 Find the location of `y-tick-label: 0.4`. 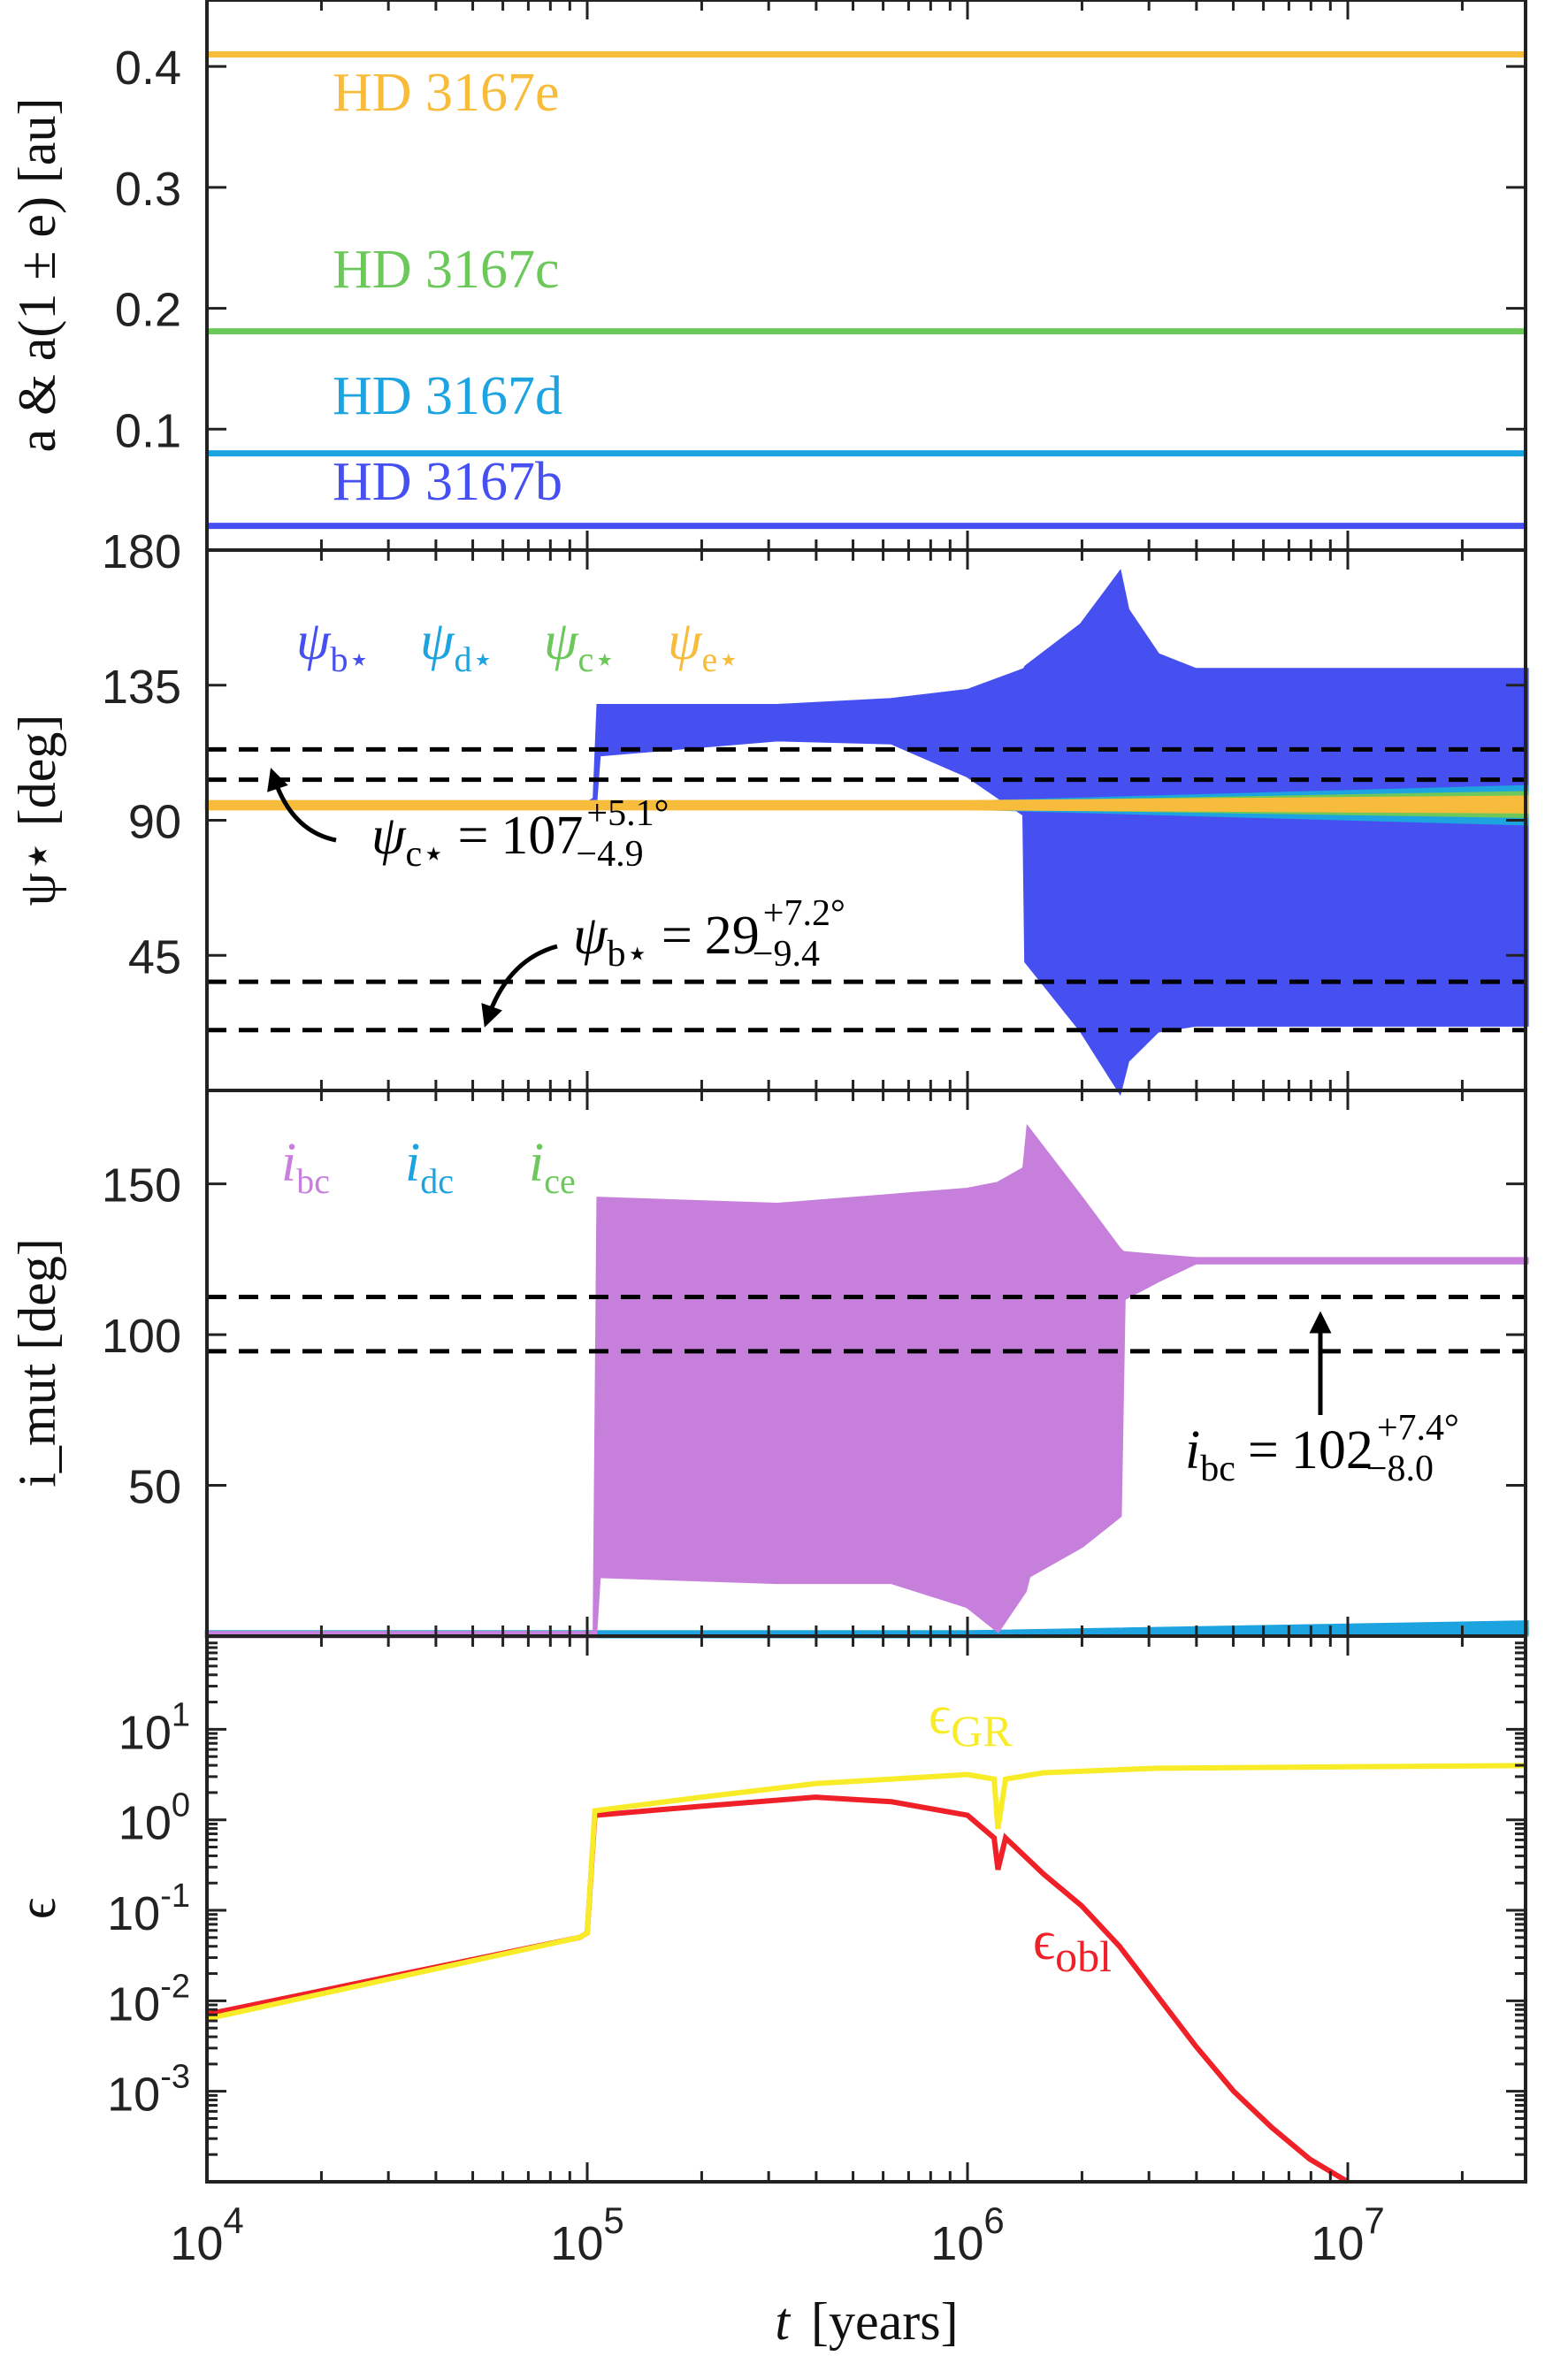

y-tick-label: 0.4 is located at coordinates (148, 68).